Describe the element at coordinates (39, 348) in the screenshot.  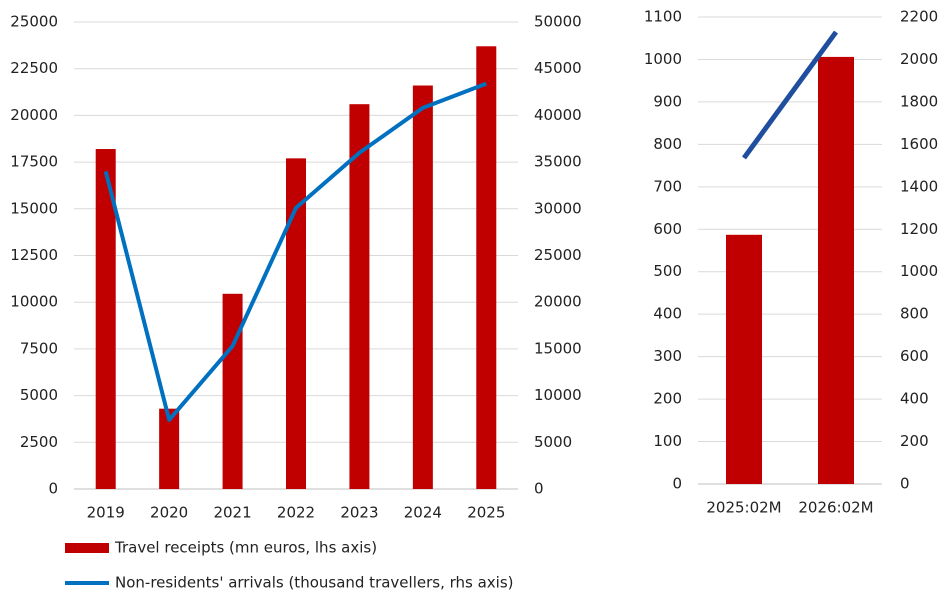
I see `y-tick-label: 7500` at that location.